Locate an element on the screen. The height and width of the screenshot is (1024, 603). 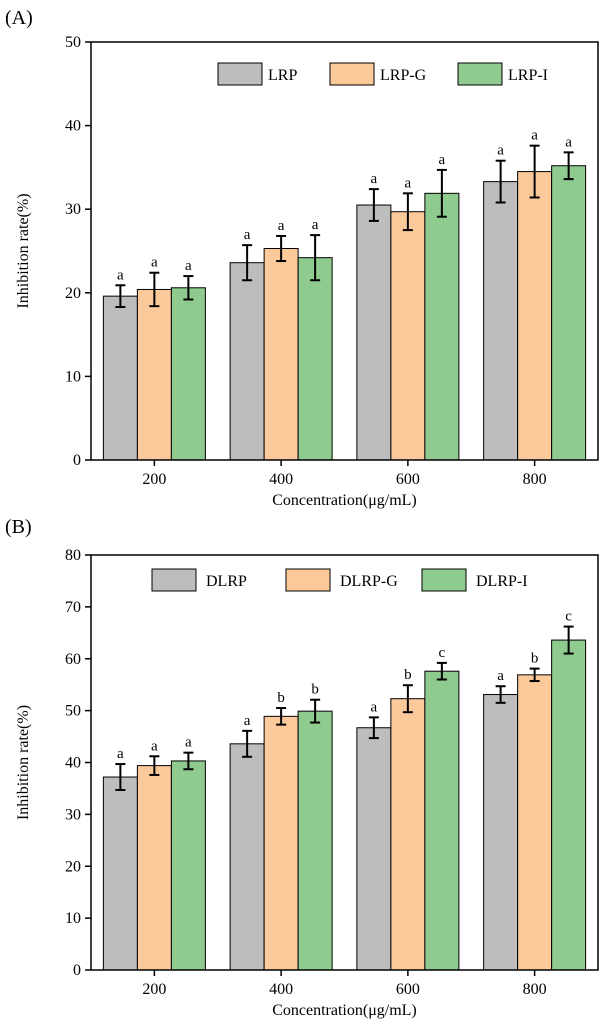
legend-label: DLRP is located at coordinates (226, 581).